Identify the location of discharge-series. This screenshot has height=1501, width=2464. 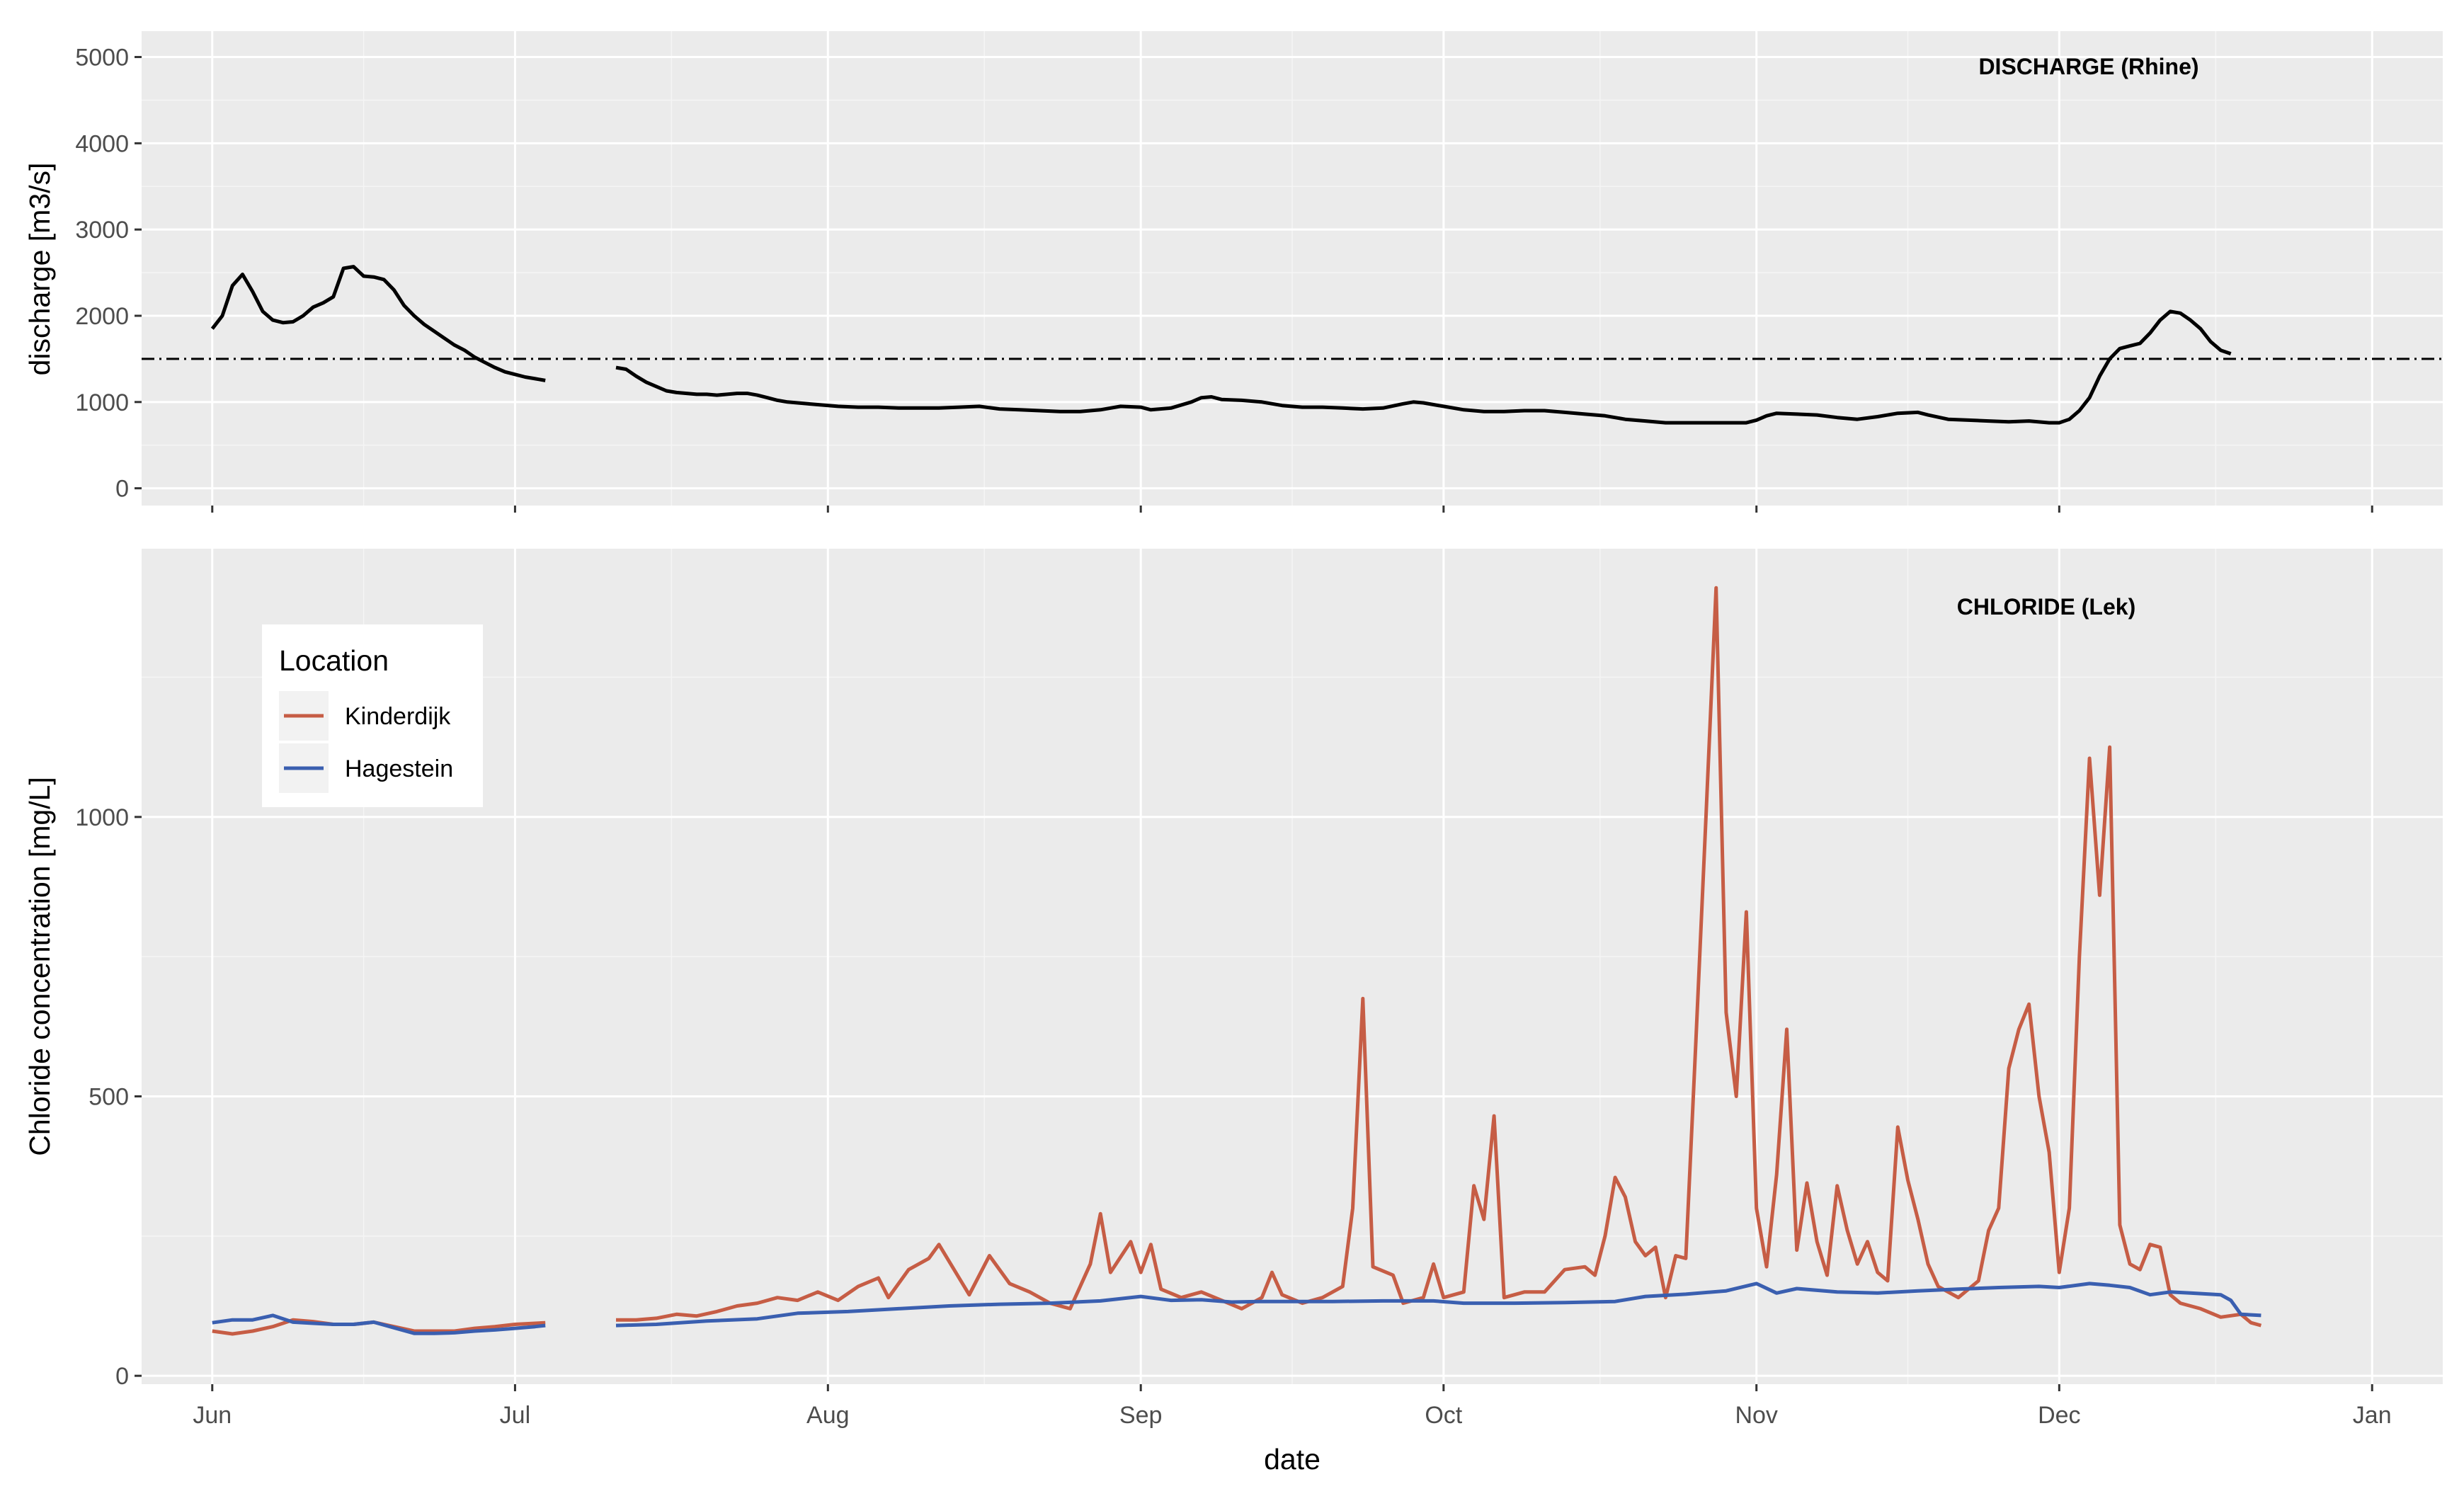
(1221, 345).